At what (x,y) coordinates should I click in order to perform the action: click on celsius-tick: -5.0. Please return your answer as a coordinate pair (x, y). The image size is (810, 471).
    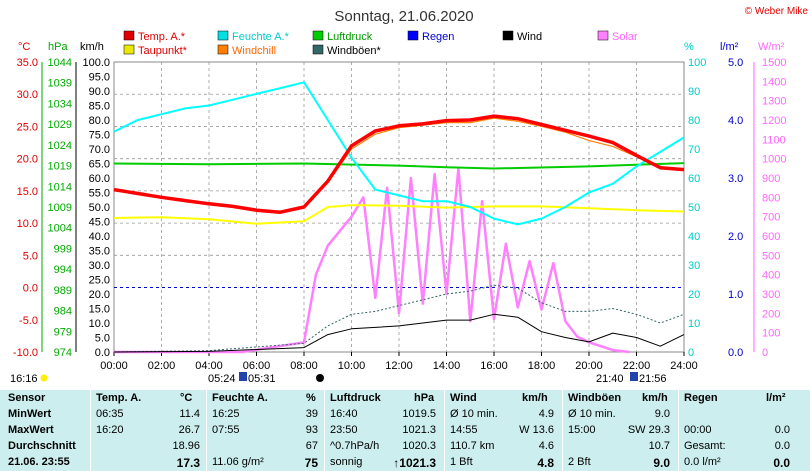
    Looking at the image, I should click on (28, 321).